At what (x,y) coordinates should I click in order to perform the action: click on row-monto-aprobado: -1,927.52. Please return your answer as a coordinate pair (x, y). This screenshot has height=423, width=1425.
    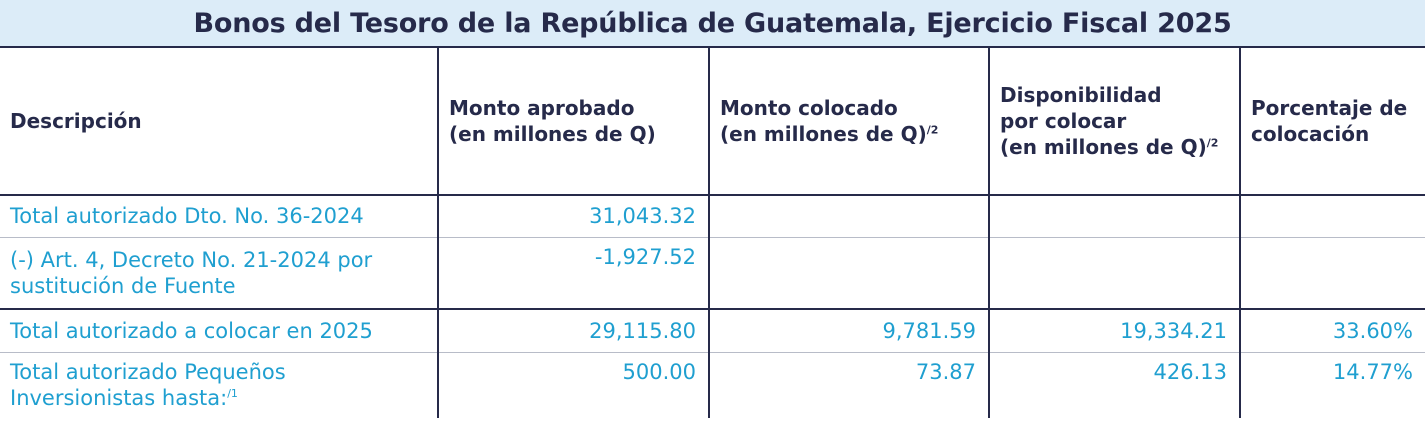
    Looking at the image, I should click on (573, 273).